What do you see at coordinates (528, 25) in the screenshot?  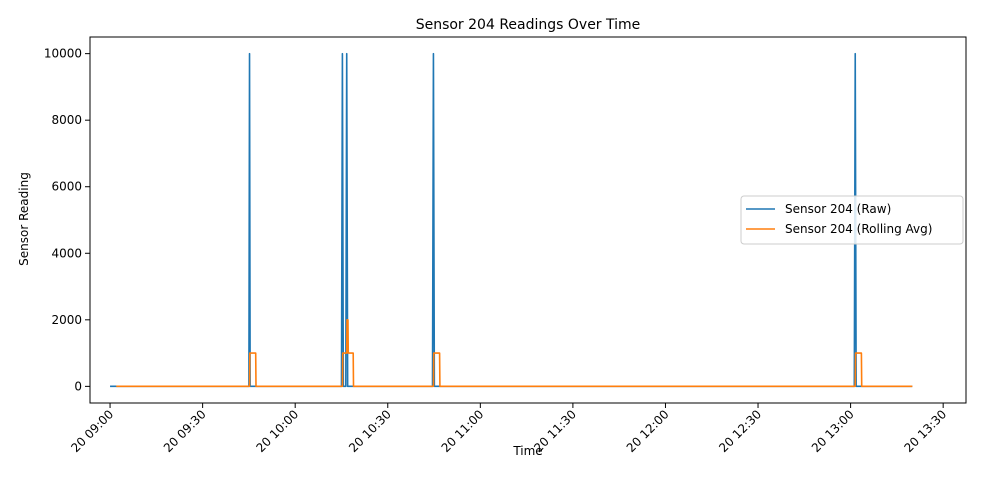 I see `chart-title: Sensor 204 Readings Over Time` at bounding box center [528, 25].